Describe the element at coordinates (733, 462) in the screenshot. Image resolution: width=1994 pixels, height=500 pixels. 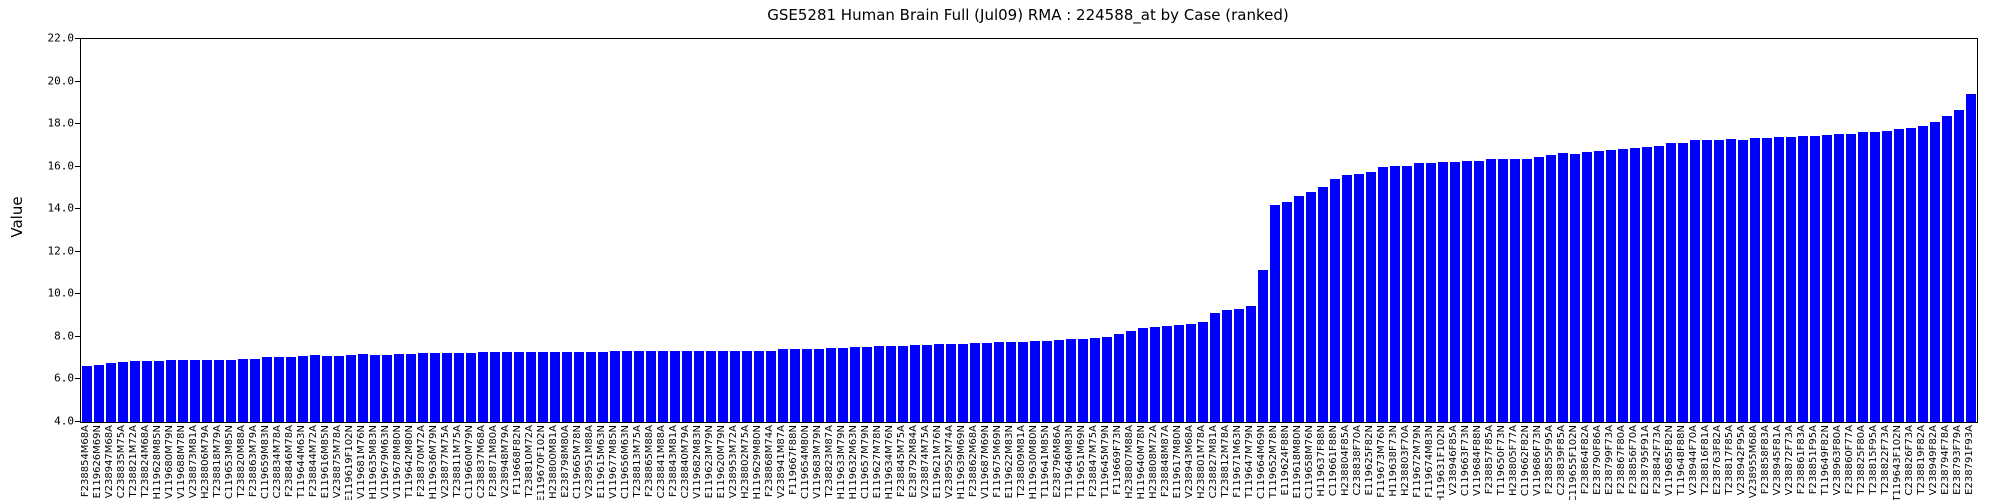
I see `x-tick-label: V238953M72A` at that location.